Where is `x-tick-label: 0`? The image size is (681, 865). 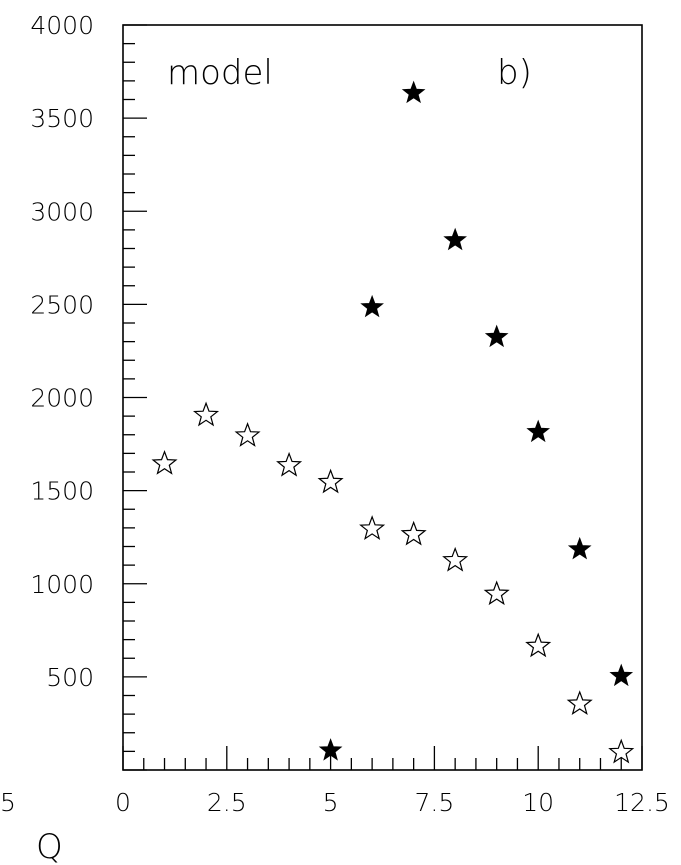
x-tick-label: 0 is located at coordinates (123, 802).